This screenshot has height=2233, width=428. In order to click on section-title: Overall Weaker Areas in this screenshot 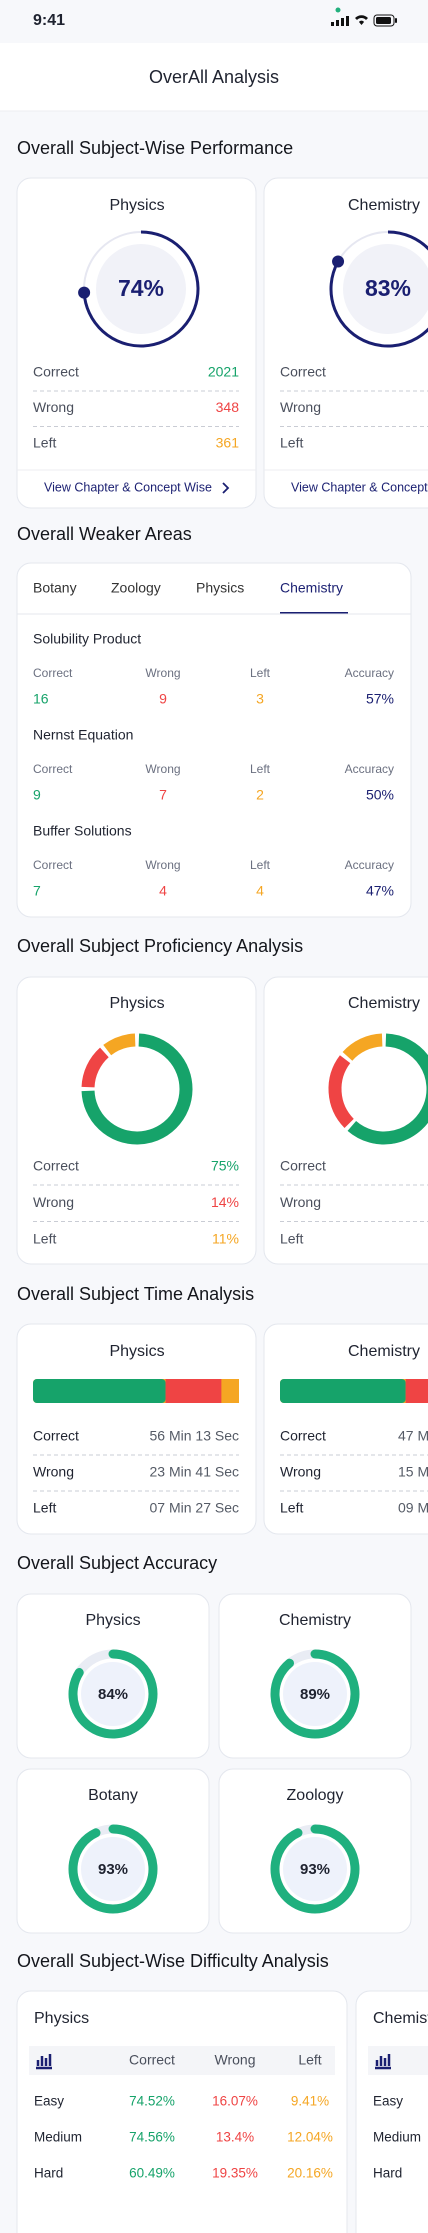, I will do `click(104, 534)`.